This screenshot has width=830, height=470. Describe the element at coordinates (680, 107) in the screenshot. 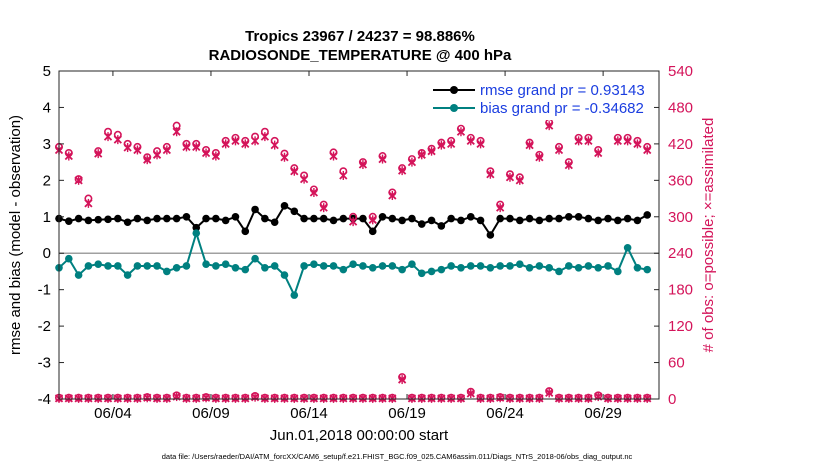

I see `y-right-tick-label: 480` at that location.